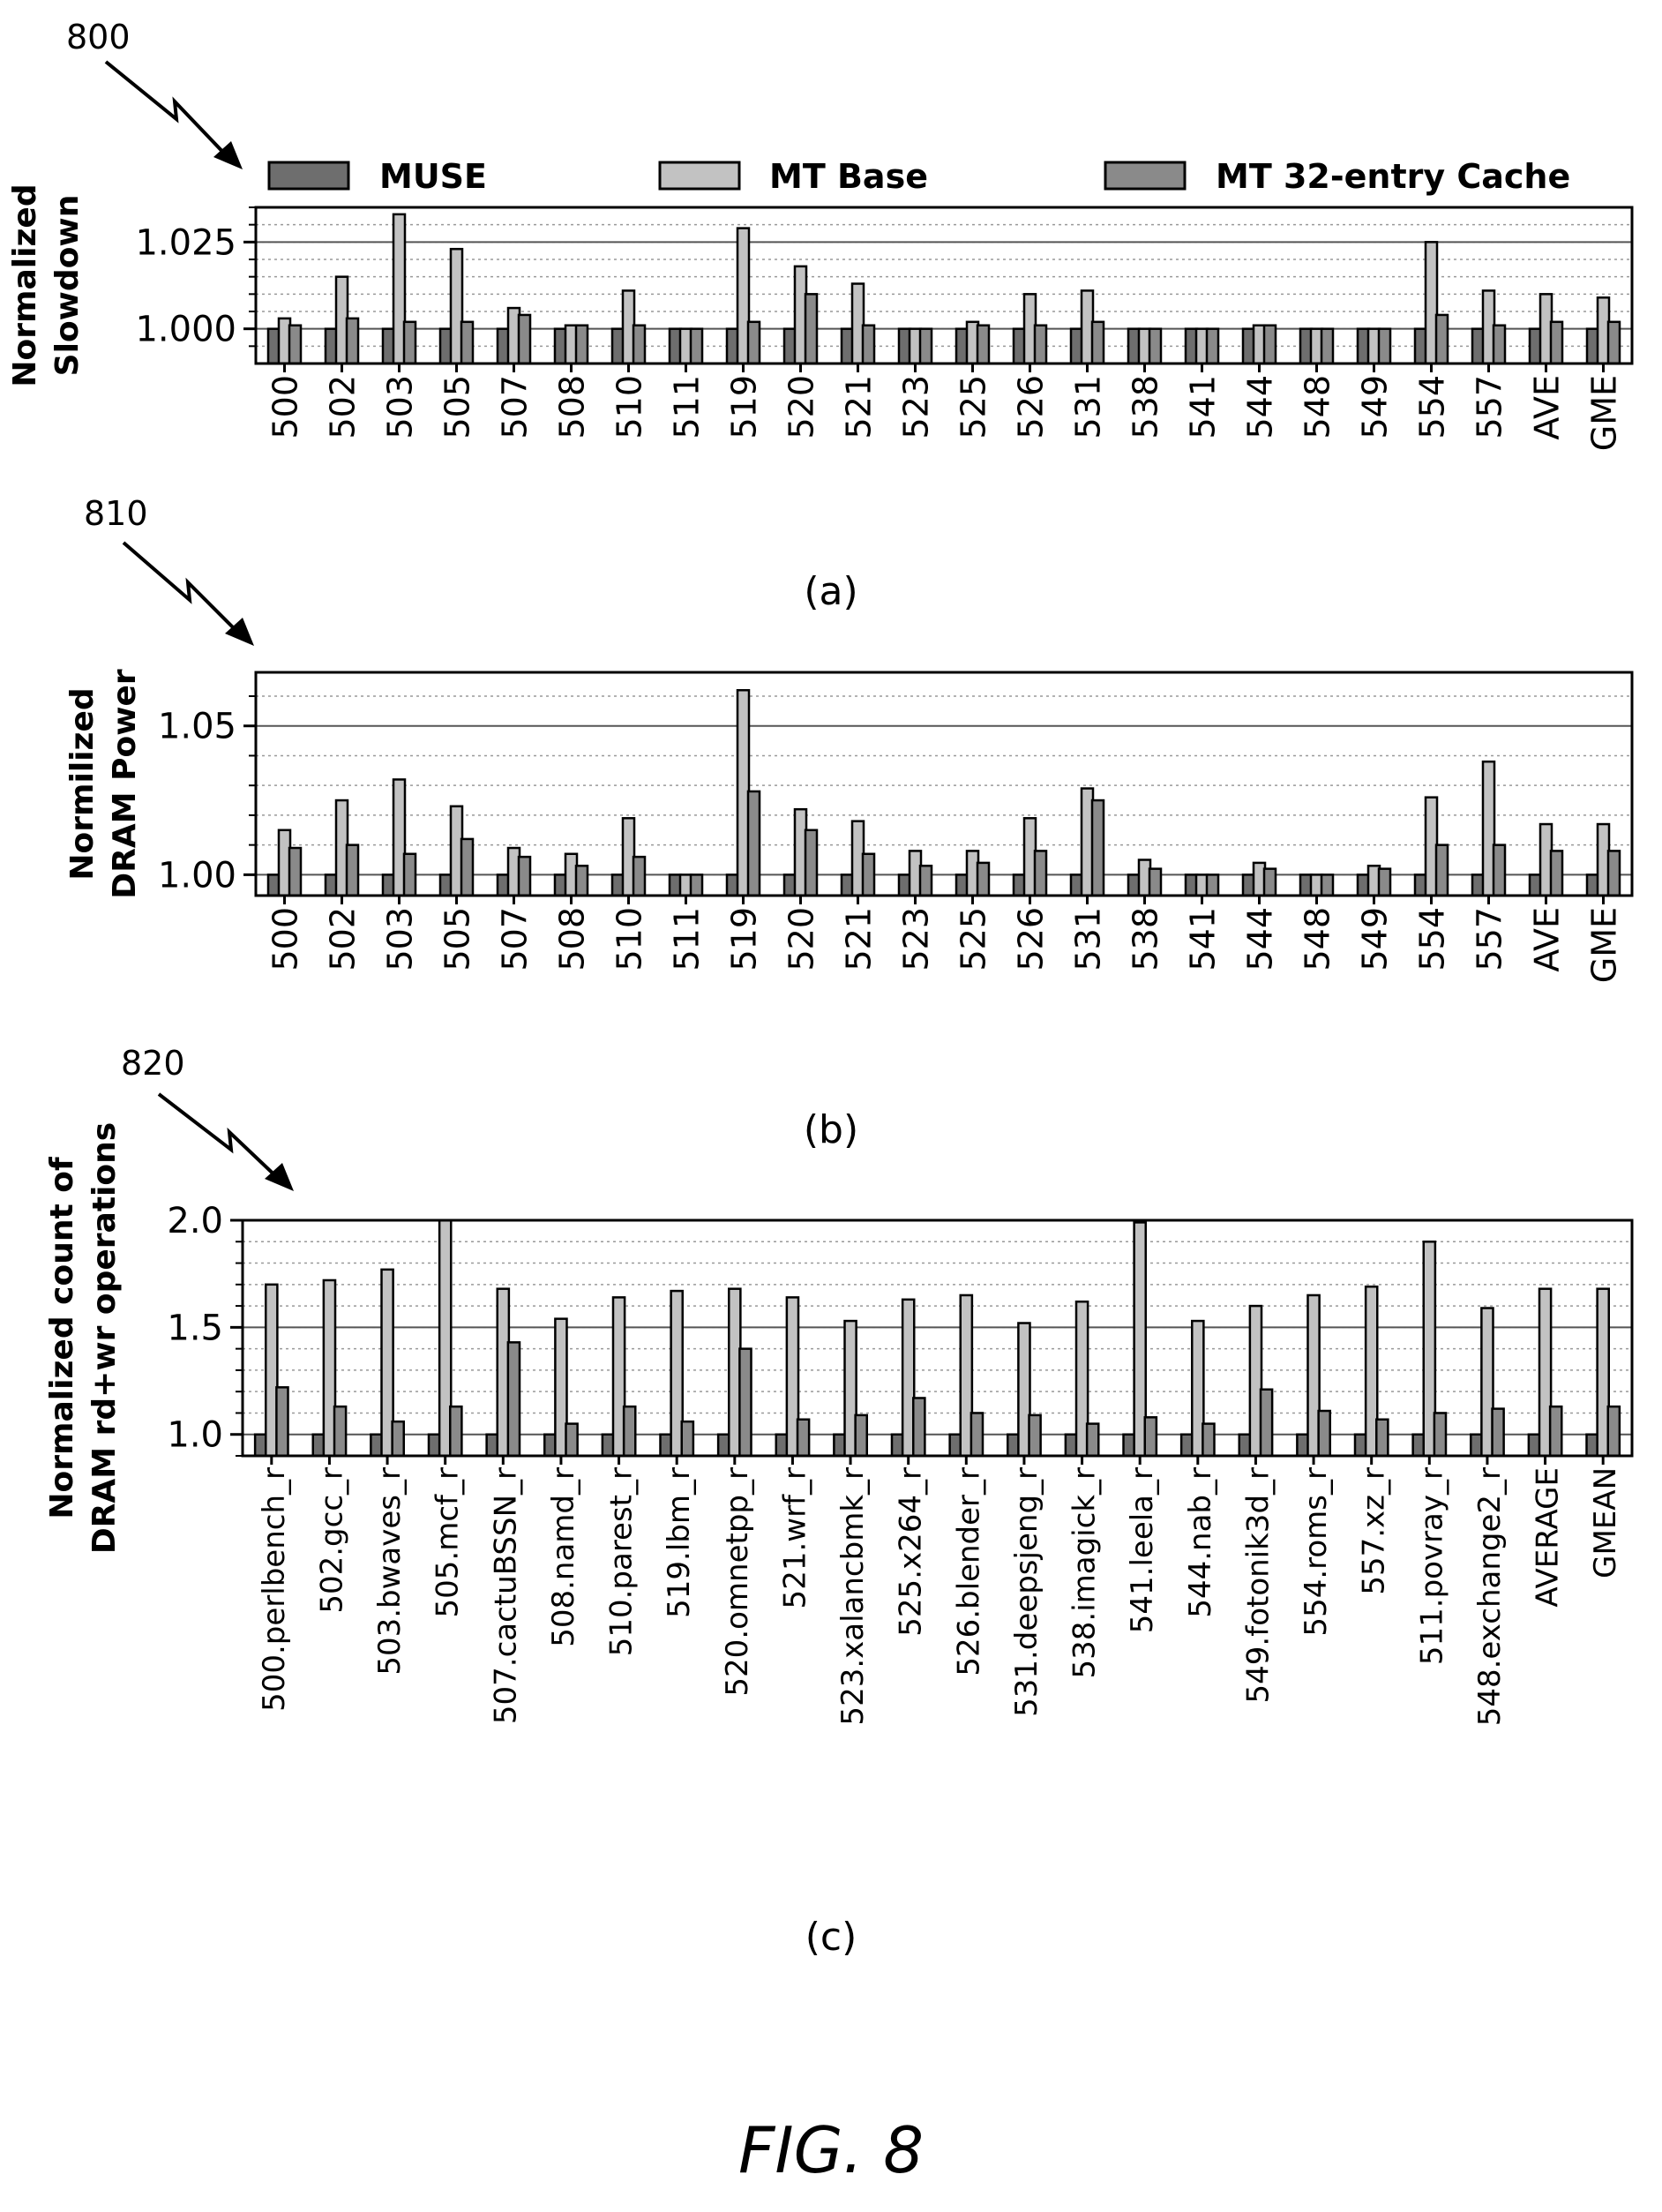  I want to click on x-tick-label-a: 521, so click(859, 407).